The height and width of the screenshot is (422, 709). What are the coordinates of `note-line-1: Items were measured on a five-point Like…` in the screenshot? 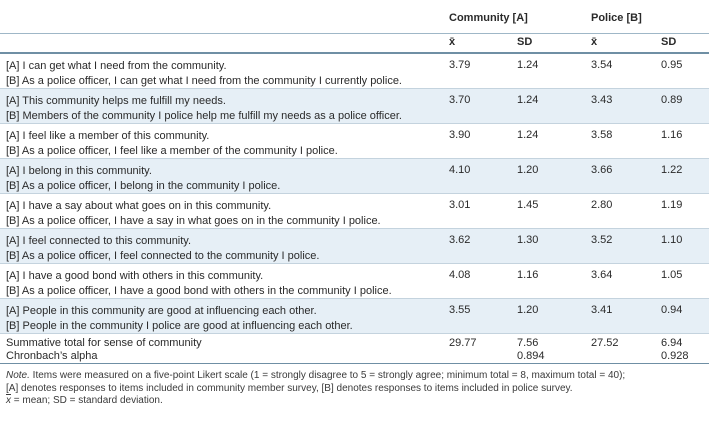 It's located at (327, 375).